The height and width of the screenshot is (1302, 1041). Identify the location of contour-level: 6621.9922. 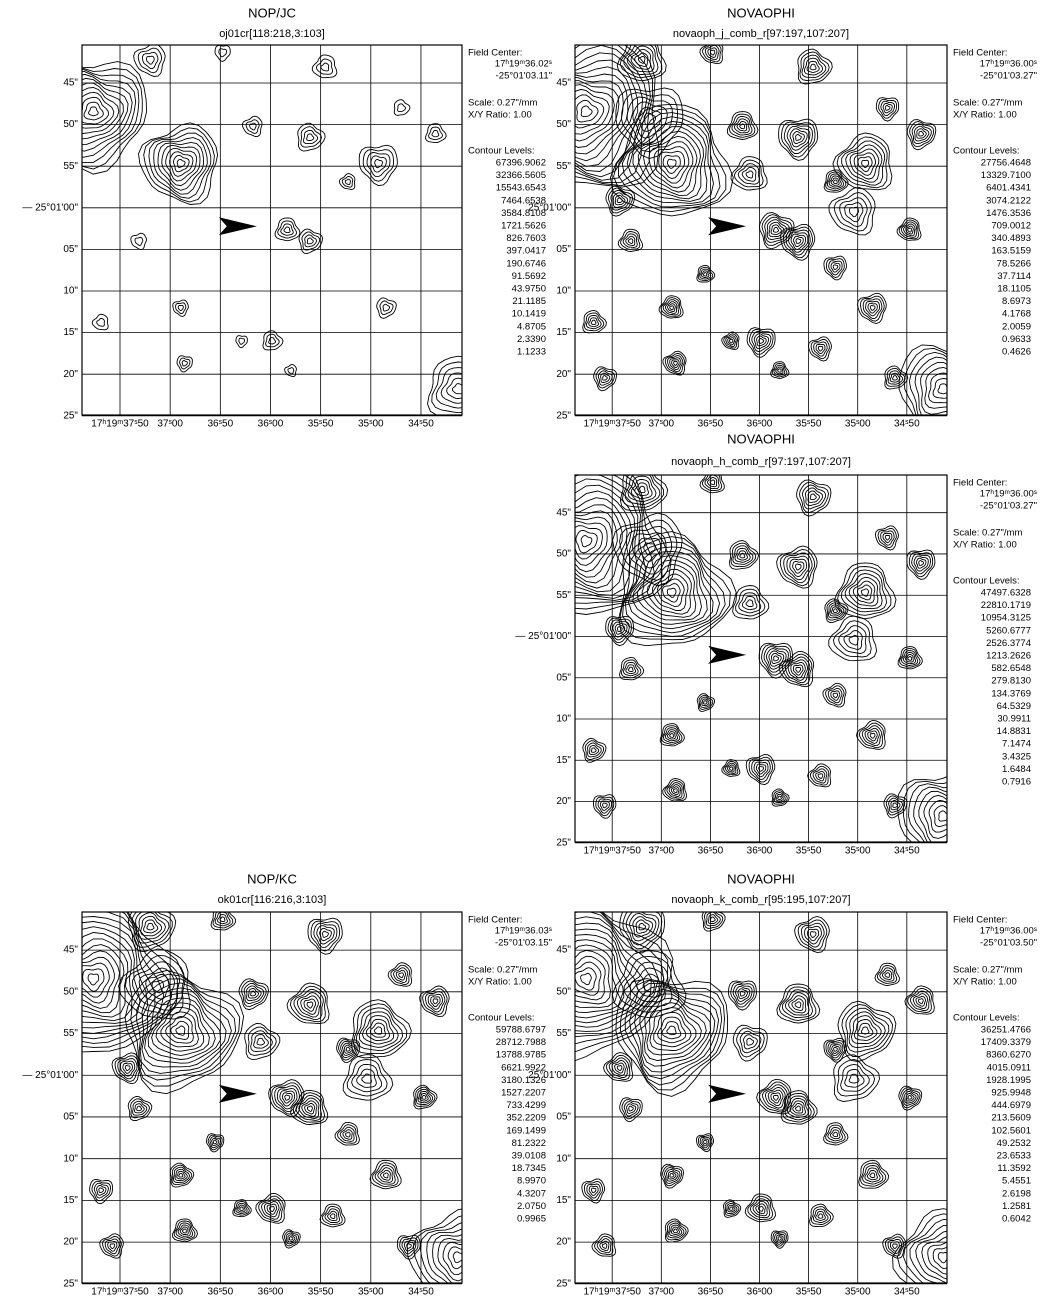
(523, 1067).